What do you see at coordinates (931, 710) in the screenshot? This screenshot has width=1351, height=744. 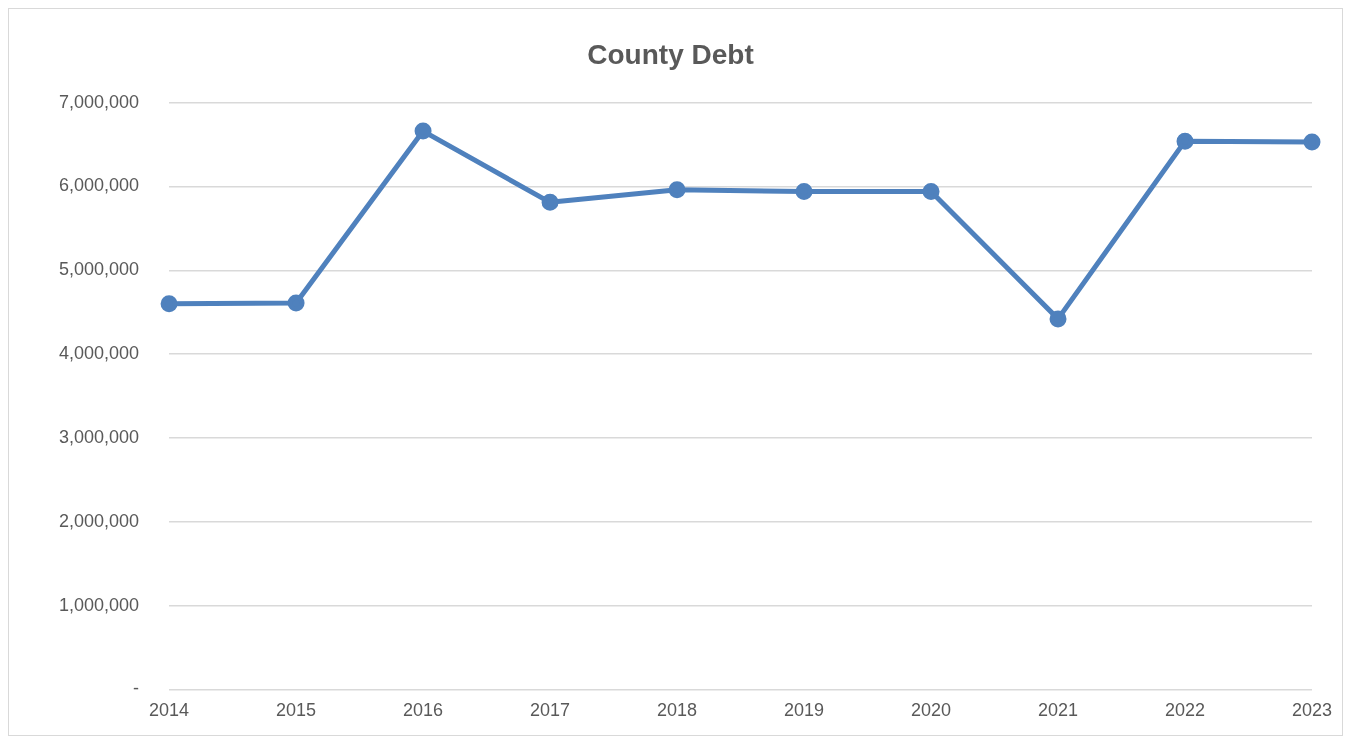 I see `x-tick-label: 2020` at bounding box center [931, 710].